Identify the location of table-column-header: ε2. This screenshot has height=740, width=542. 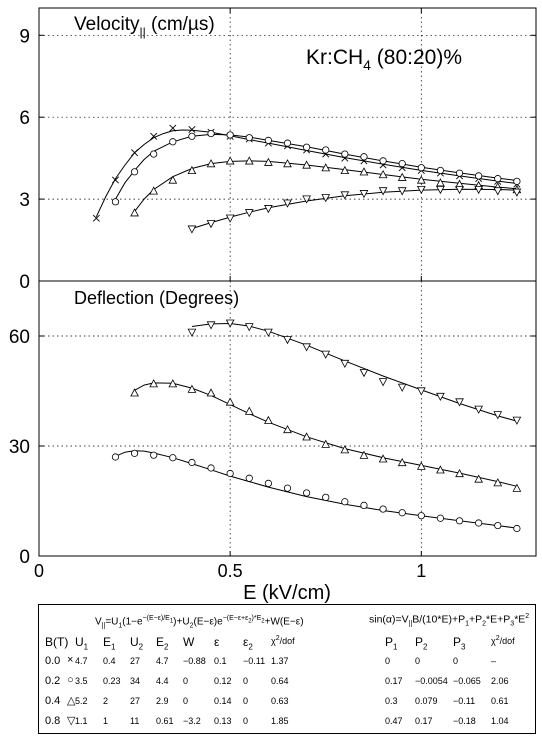
(248, 643).